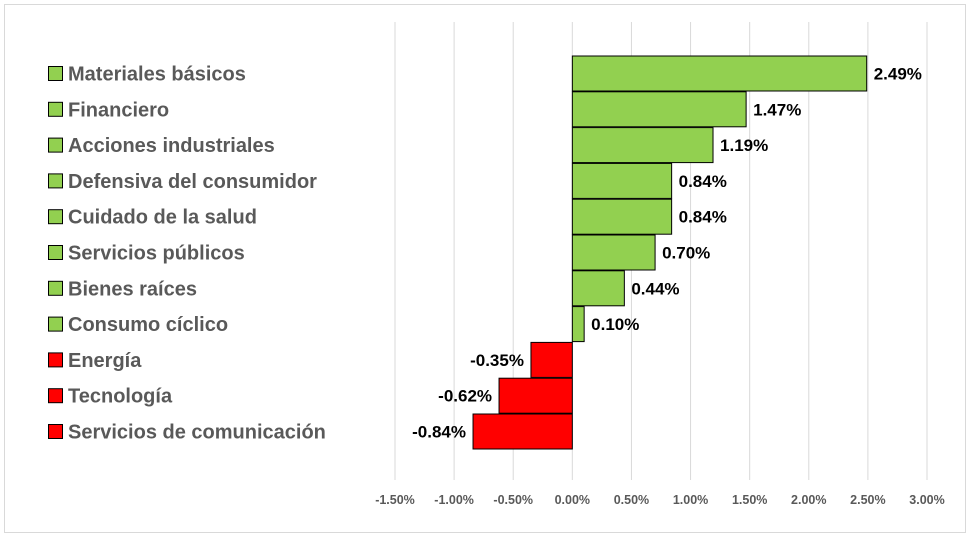 The width and height of the screenshot is (972, 539). Describe the element at coordinates (777, 109) in the screenshot. I see `data-label: 1.47%` at that location.